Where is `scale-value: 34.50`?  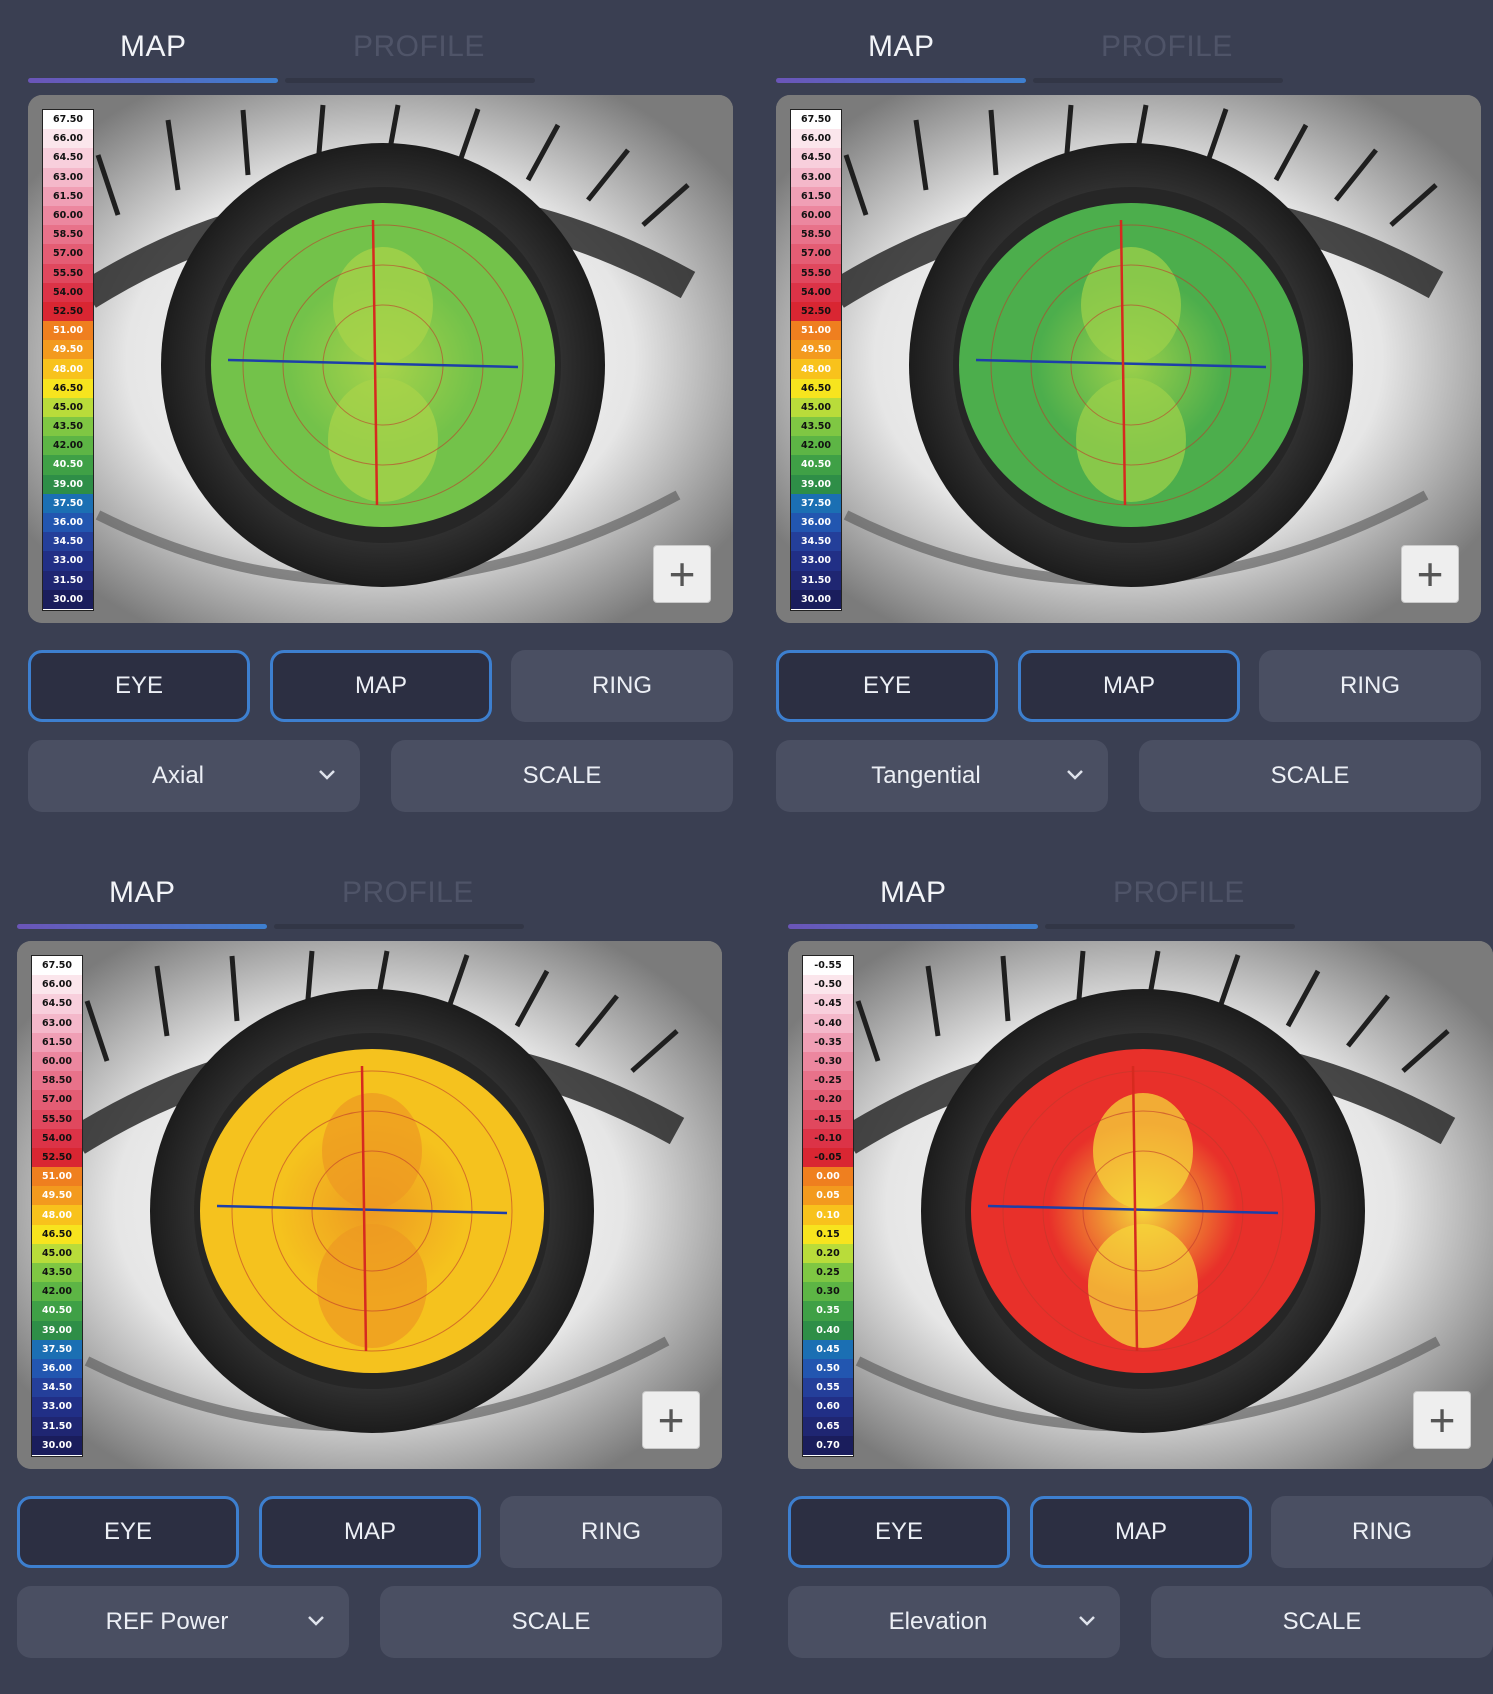
scale-value: 34.50 is located at coordinates (57, 1388).